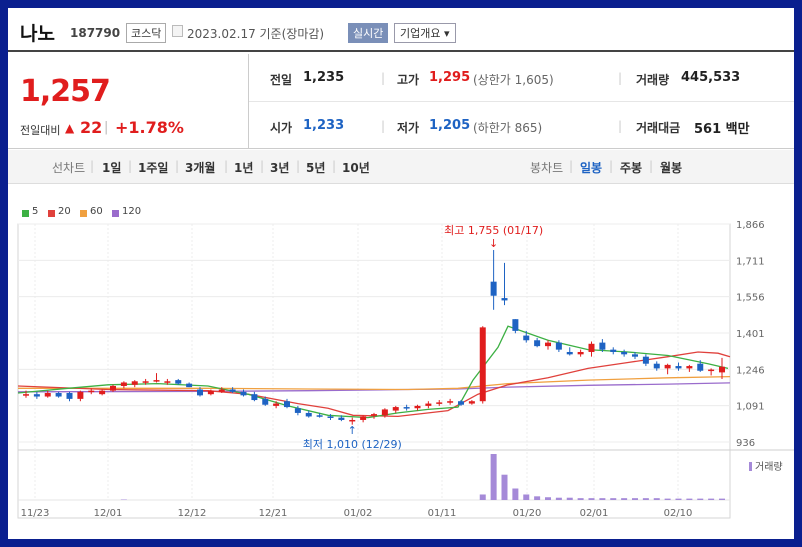  I want to click on realtime-button: 실시간, so click(368, 33).